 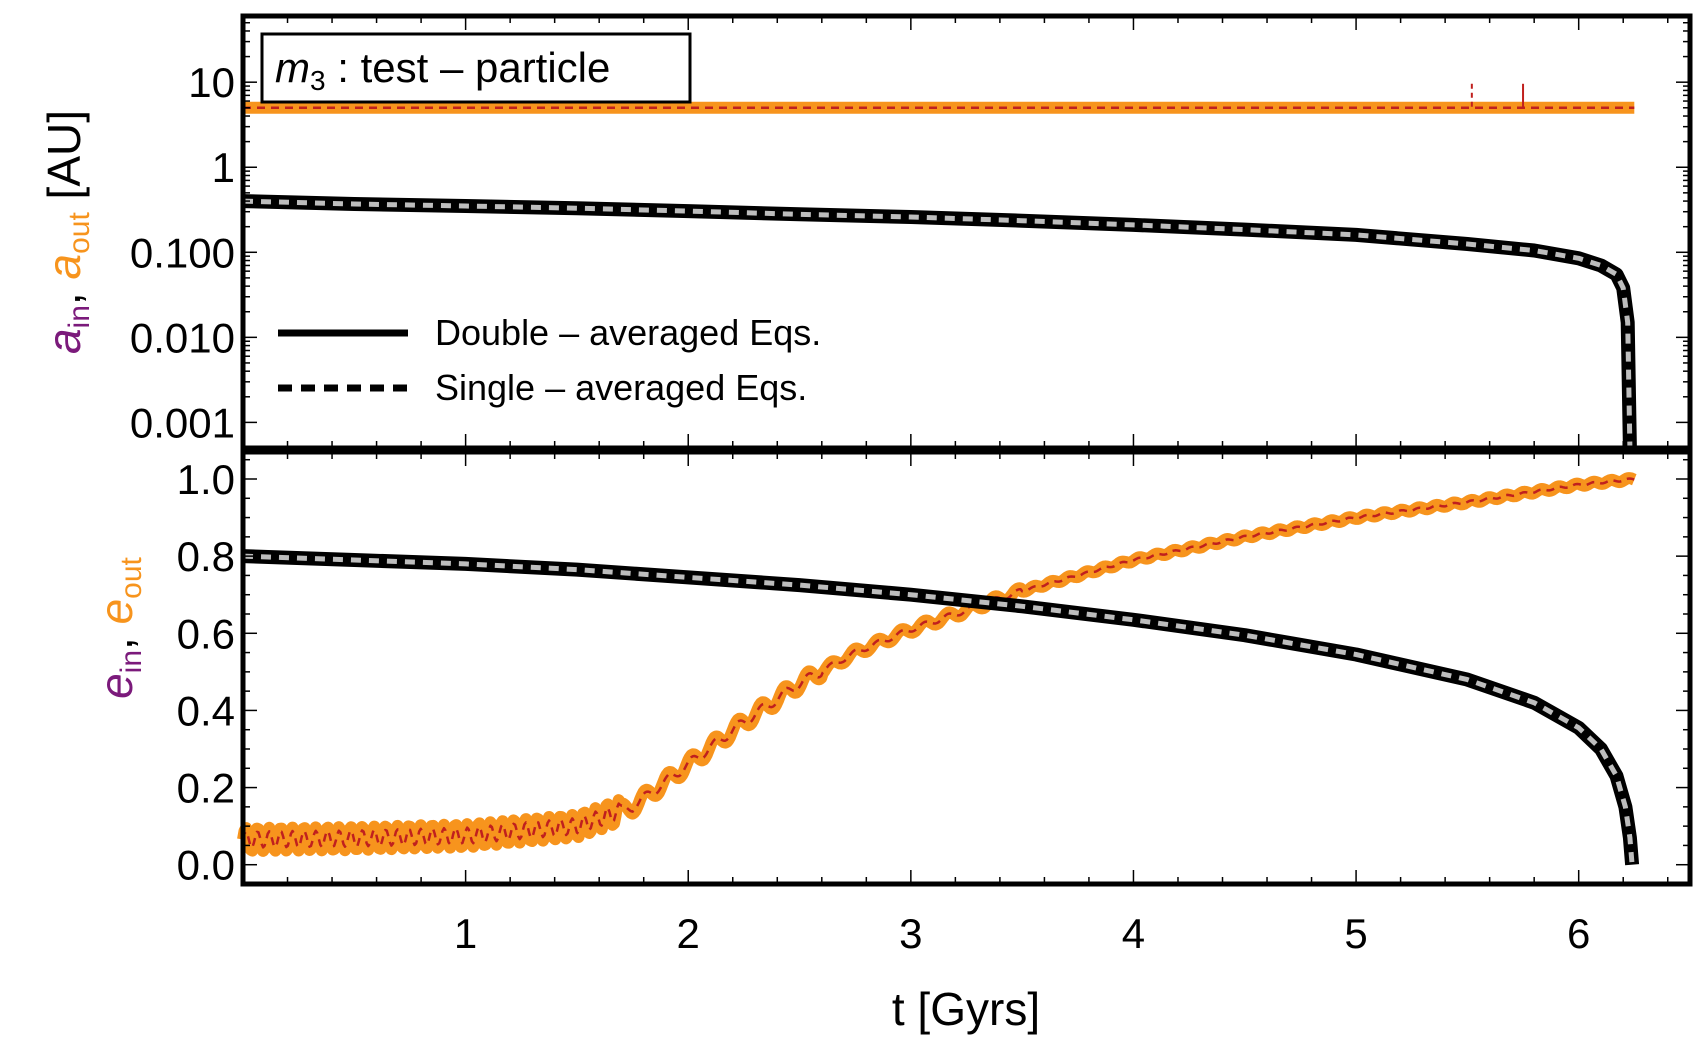 What do you see at coordinates (211, 82) in the screenshot?
I see `top-y-tick-label: 10` at bounding box center [211, 82].